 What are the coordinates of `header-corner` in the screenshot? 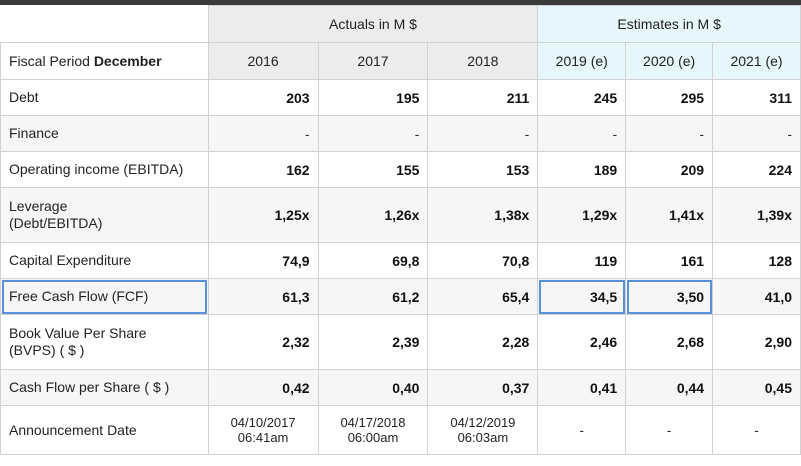 It's located at (104, 24).